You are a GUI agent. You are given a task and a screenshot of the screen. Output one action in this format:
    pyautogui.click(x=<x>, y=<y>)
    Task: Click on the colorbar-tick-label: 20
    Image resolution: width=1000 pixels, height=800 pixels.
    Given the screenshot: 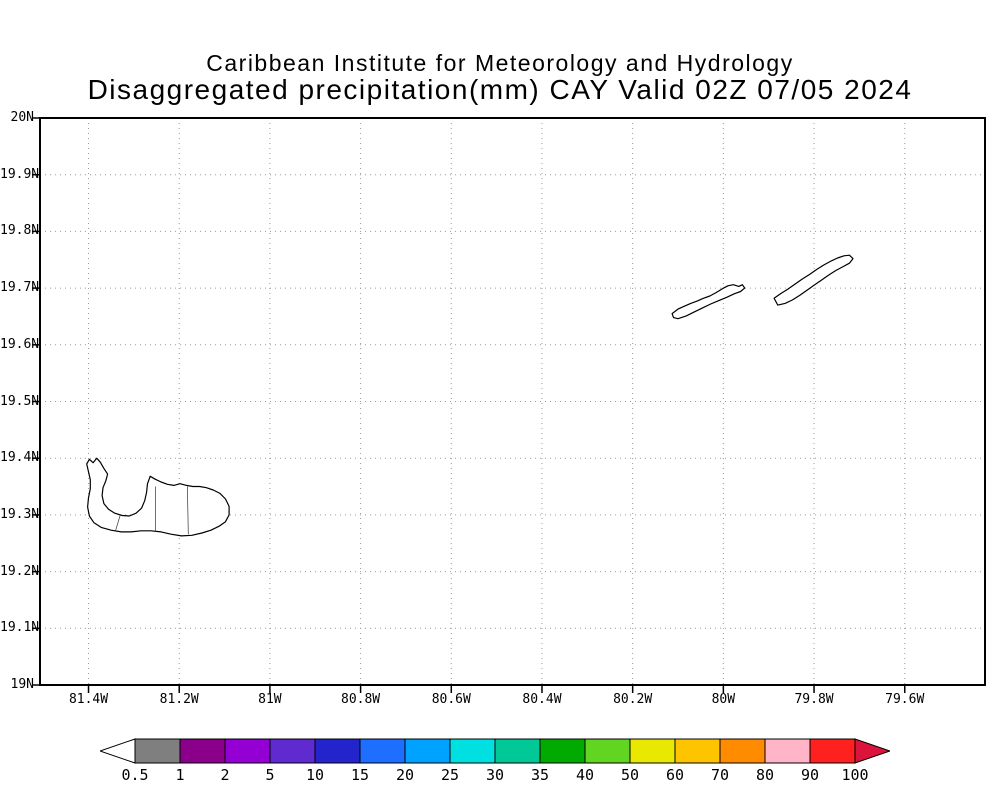 What is the action you would take?
    pyautogui.click(x=405, y=775)
    